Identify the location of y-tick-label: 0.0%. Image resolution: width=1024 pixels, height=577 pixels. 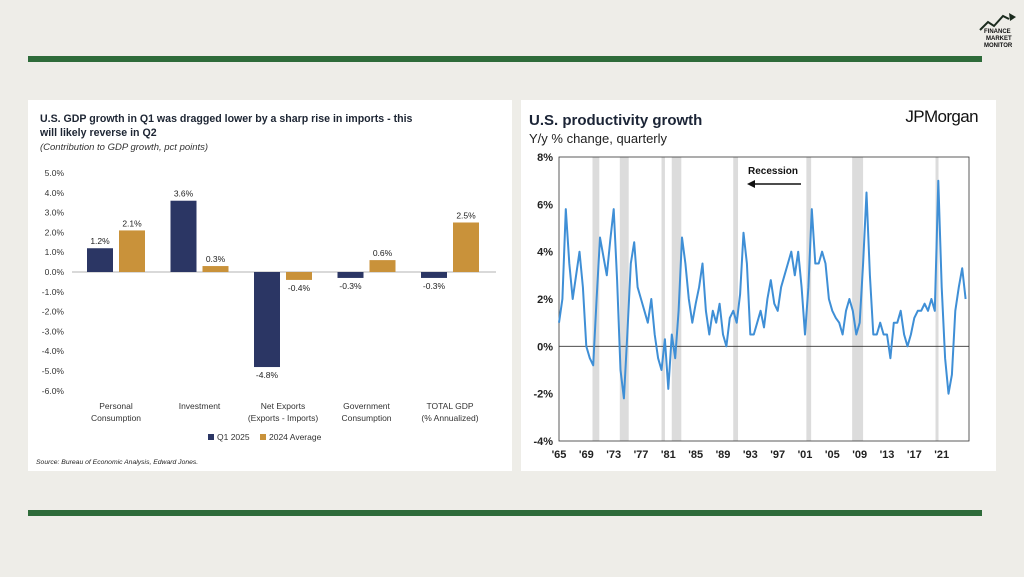
(55, 272).